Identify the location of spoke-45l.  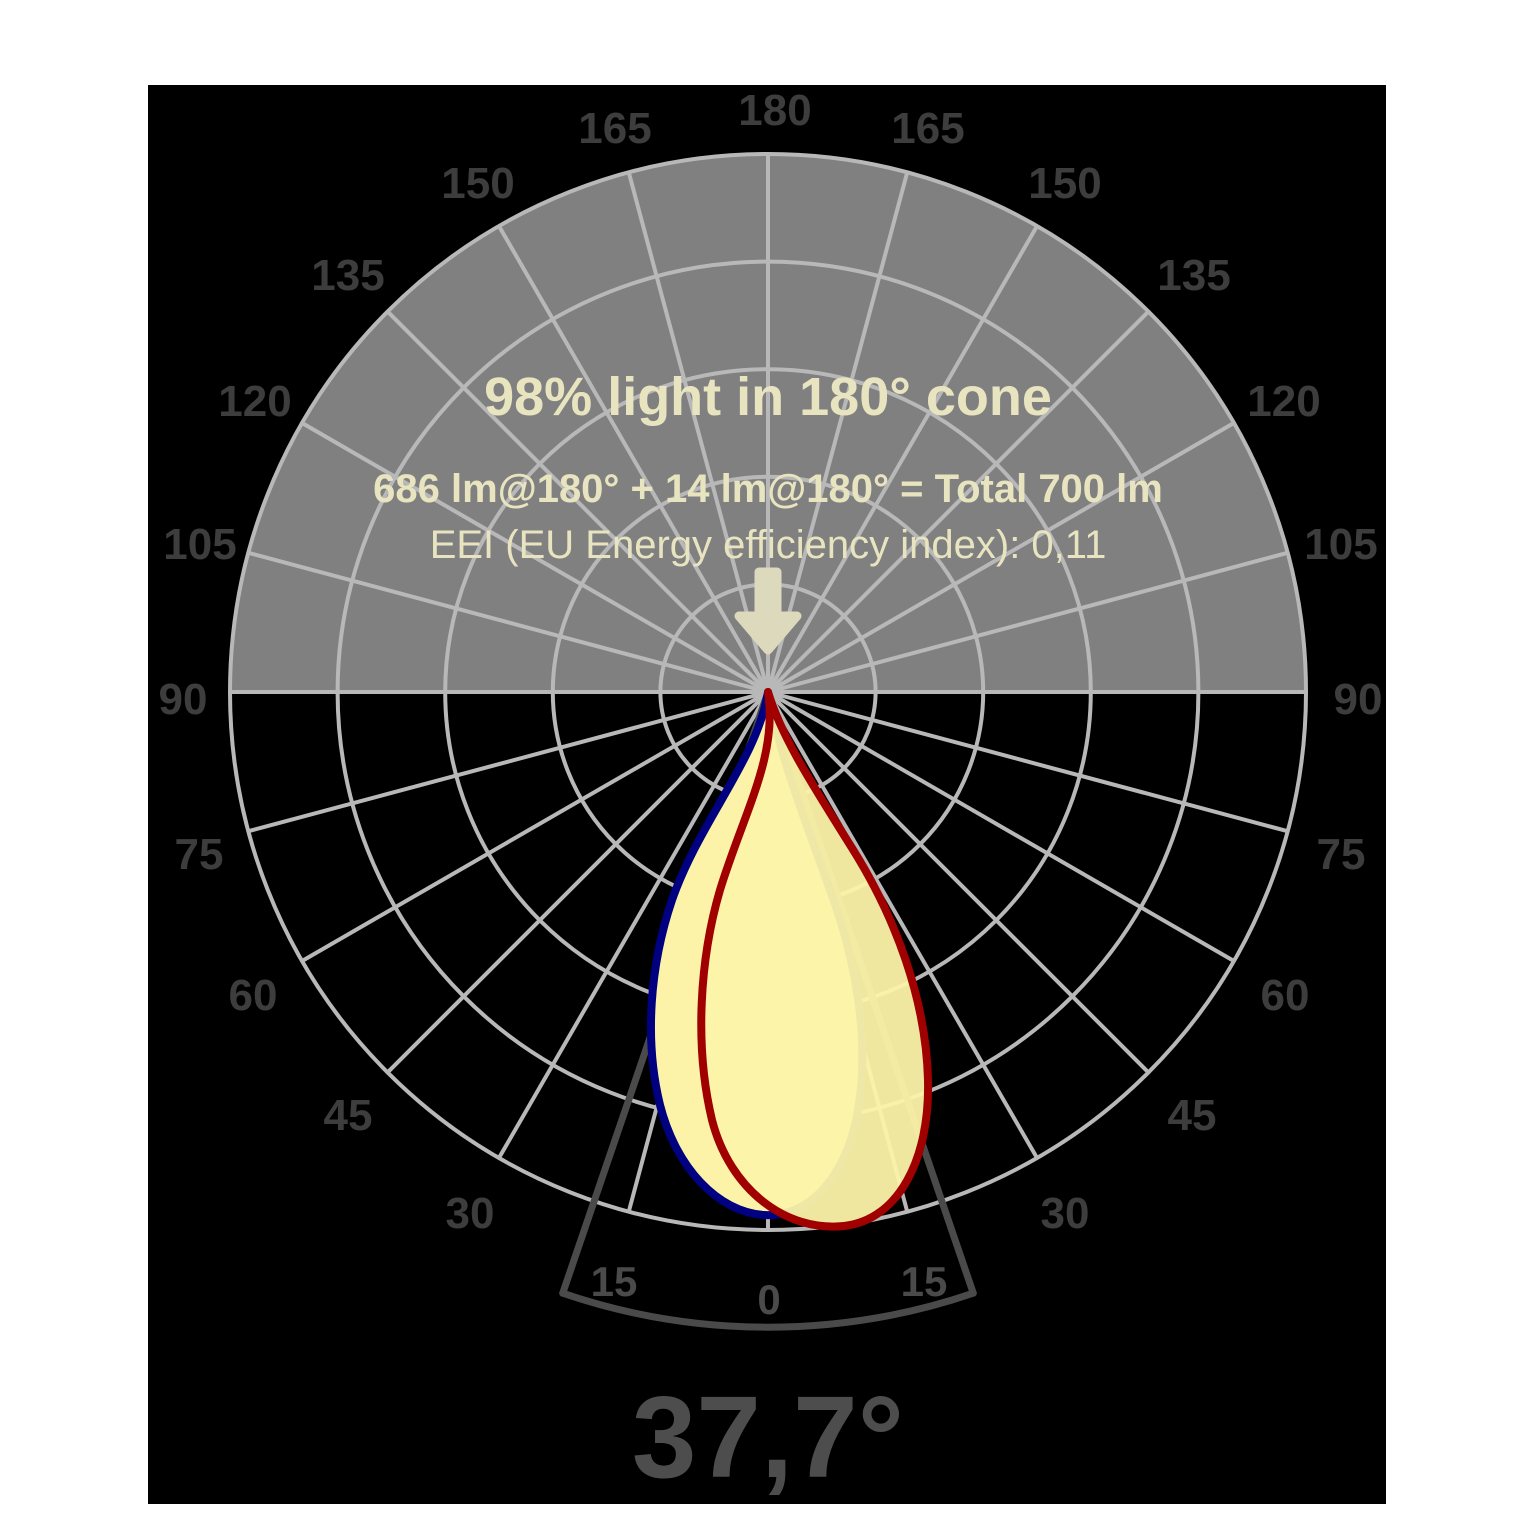
(578, 882).